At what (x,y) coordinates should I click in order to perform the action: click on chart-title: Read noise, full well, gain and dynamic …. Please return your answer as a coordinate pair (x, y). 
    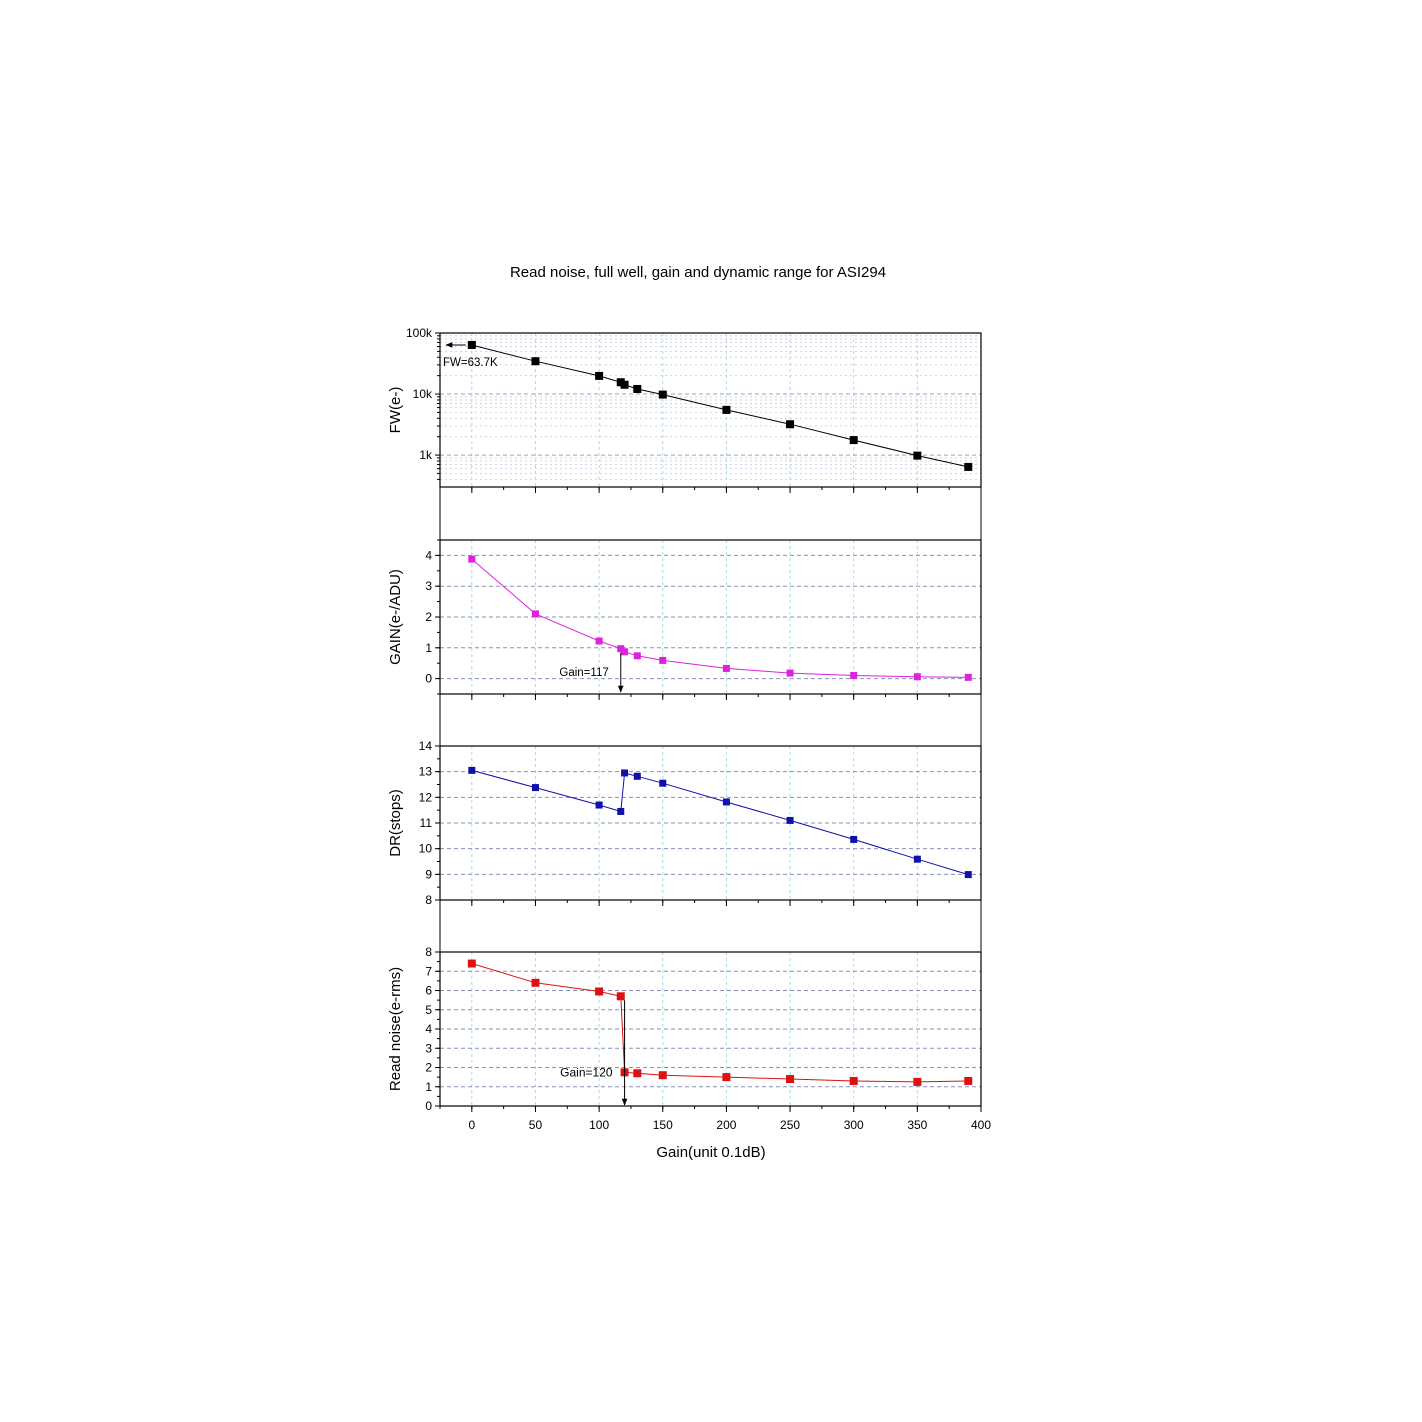
    Looking at the image, I should click on (698, 272).